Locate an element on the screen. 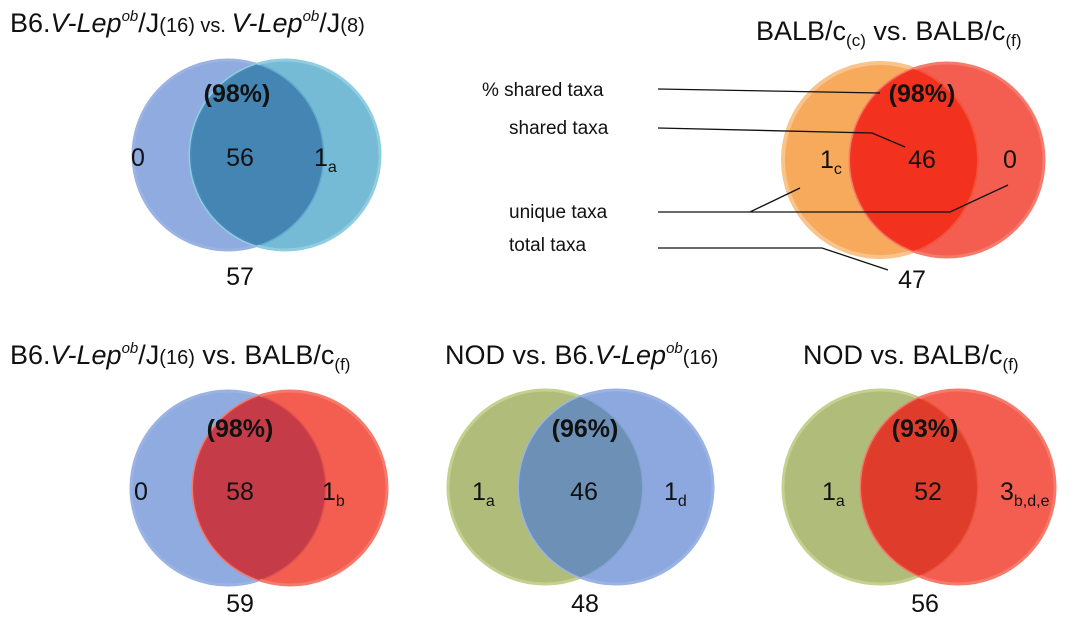 This screenshot has height=617, width=1071. unique-right-2: 0 is located at coordinates (1010, 160).